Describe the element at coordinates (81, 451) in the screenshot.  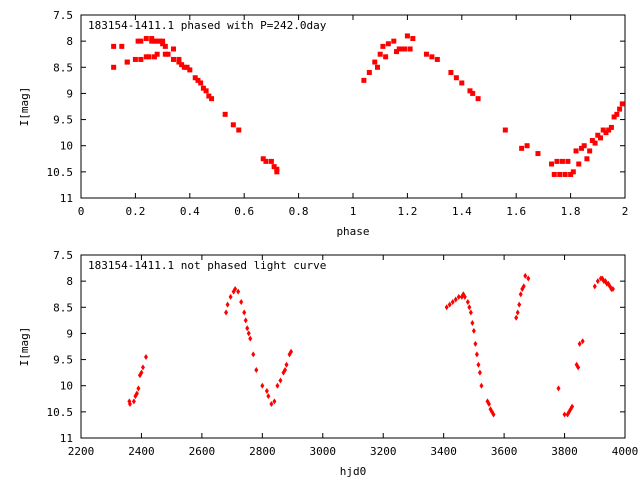
I see `x-tick-label: 2200` at that location.